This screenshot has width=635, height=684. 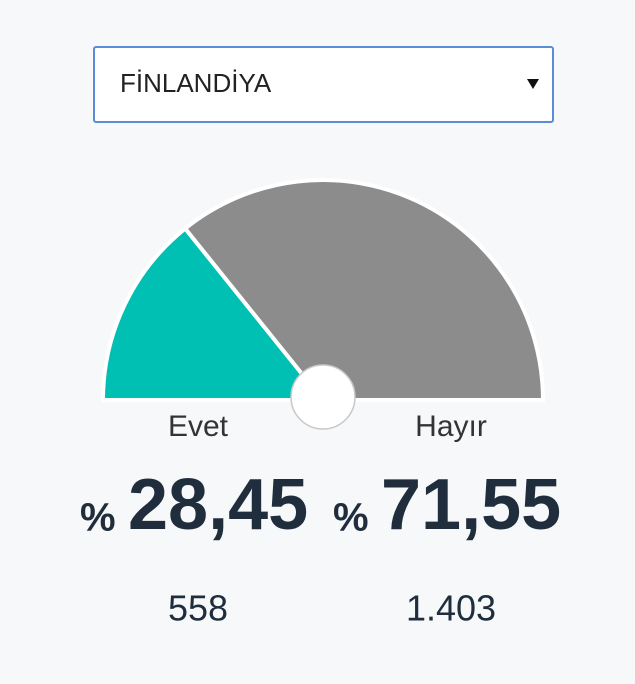 What do you see at coordinates (533, 84) in the screenshot?
I see `select-arrow` at bounding box center [533, 84].